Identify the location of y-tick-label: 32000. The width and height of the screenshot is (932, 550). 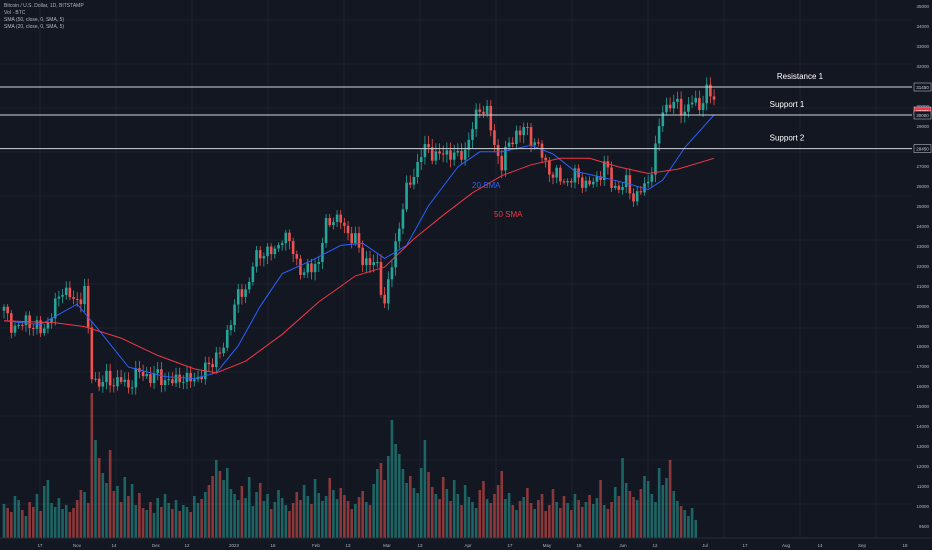
(922, 66).